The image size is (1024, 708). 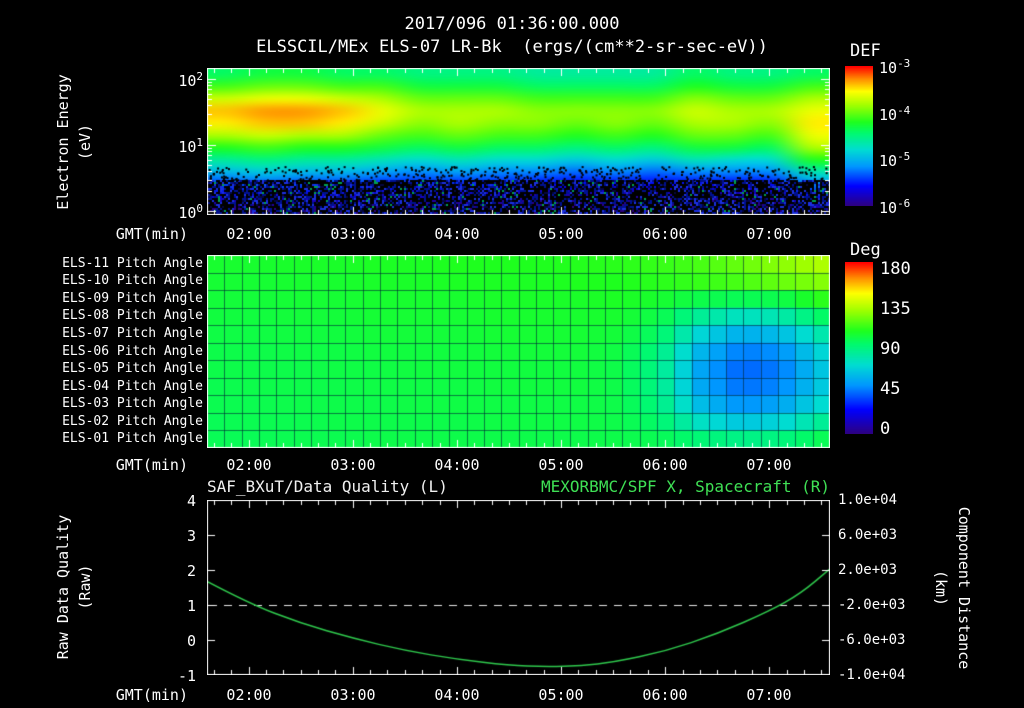 I want to click on row-label-els08: ELS-08 Pitch Angle, so click(x=132, y=315).